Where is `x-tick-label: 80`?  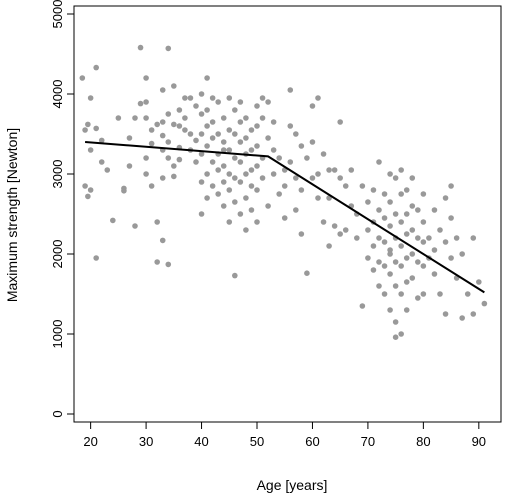 x-tick-label: 80 is located at coordinates (423, 441).